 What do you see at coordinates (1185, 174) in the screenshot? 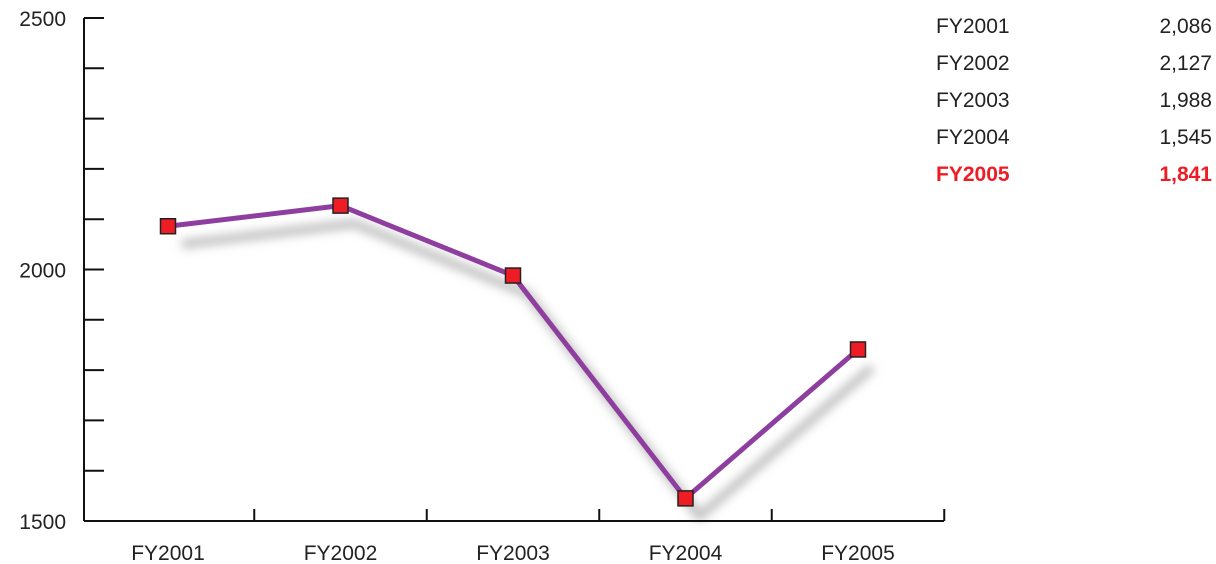
I see `legend-value: 1,841` at bounding box center [1185, 174].